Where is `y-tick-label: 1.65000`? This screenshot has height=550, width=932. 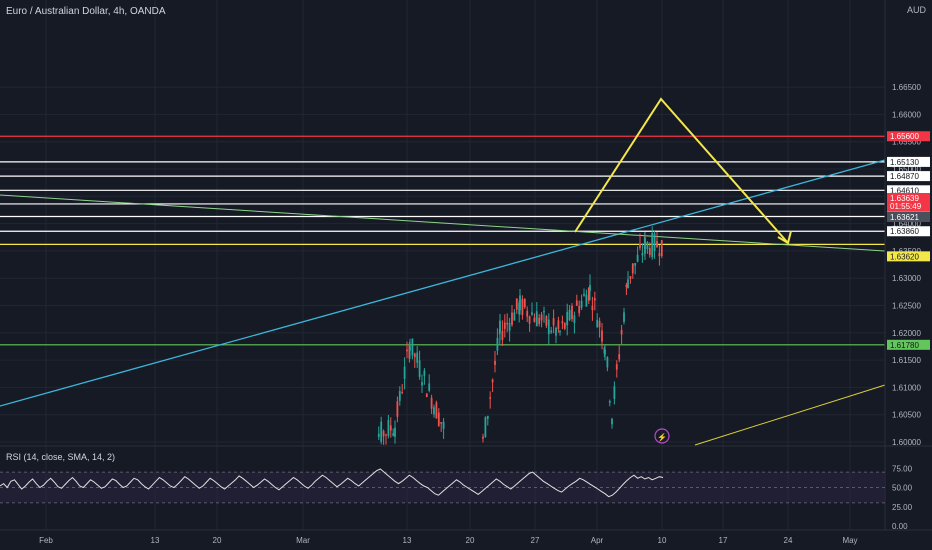 y-tick-label: 1.65000 is located at coordinates (906, 169).